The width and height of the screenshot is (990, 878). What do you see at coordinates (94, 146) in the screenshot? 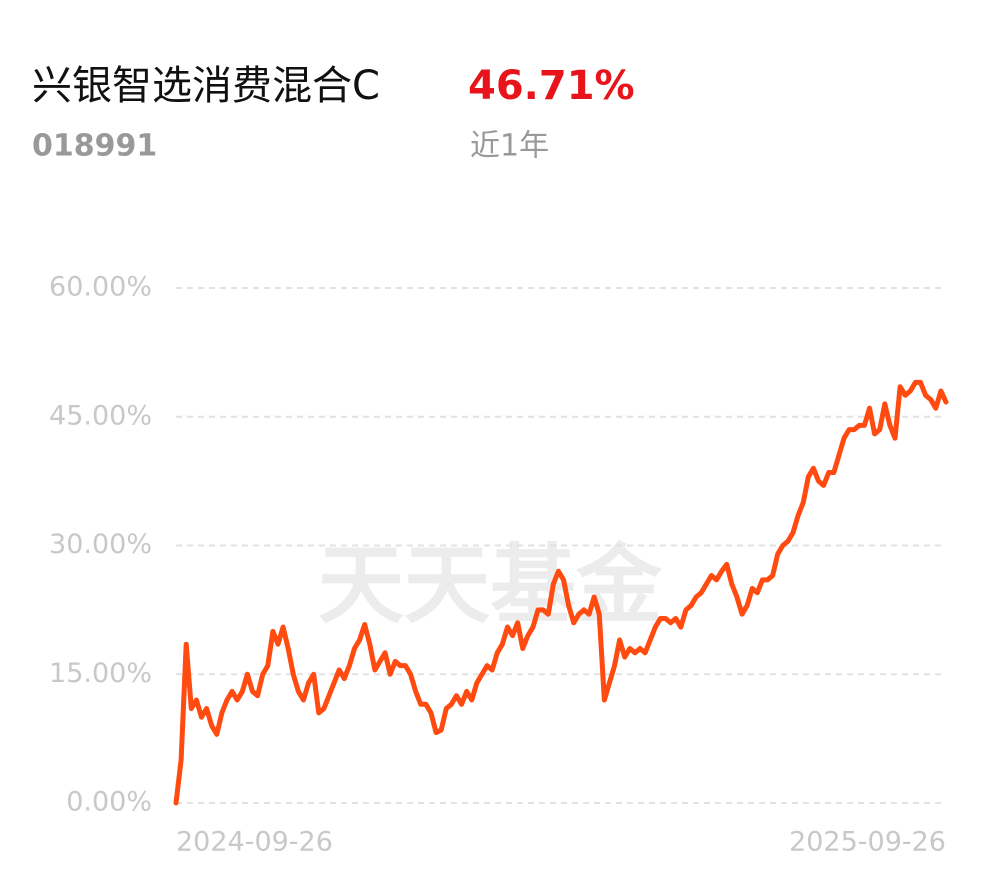
I see `fund-code: 018991` at bounding box center [94, 146].